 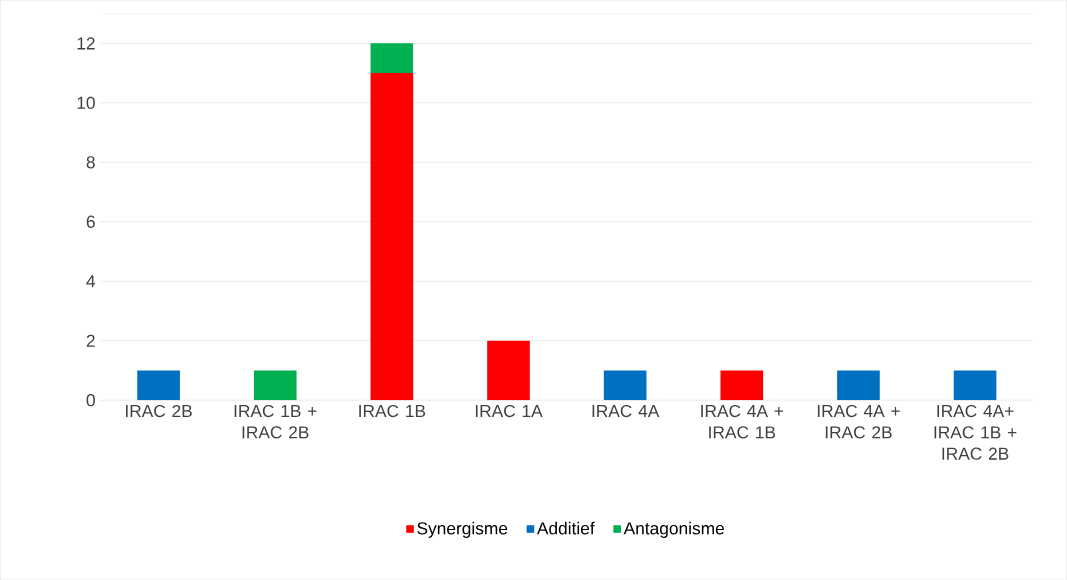 What do you see at coordinates (90, 221) in the screenshot?
I see `y-tick-label: 6` at bounding box center [90, 221].